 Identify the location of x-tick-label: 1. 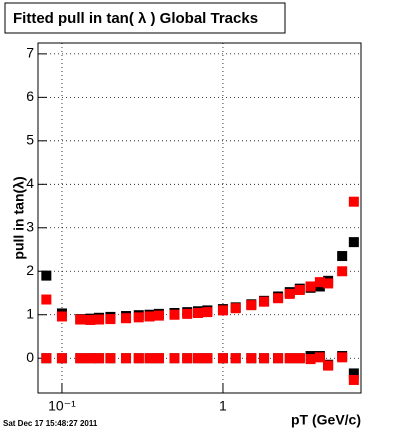
(223, 406).